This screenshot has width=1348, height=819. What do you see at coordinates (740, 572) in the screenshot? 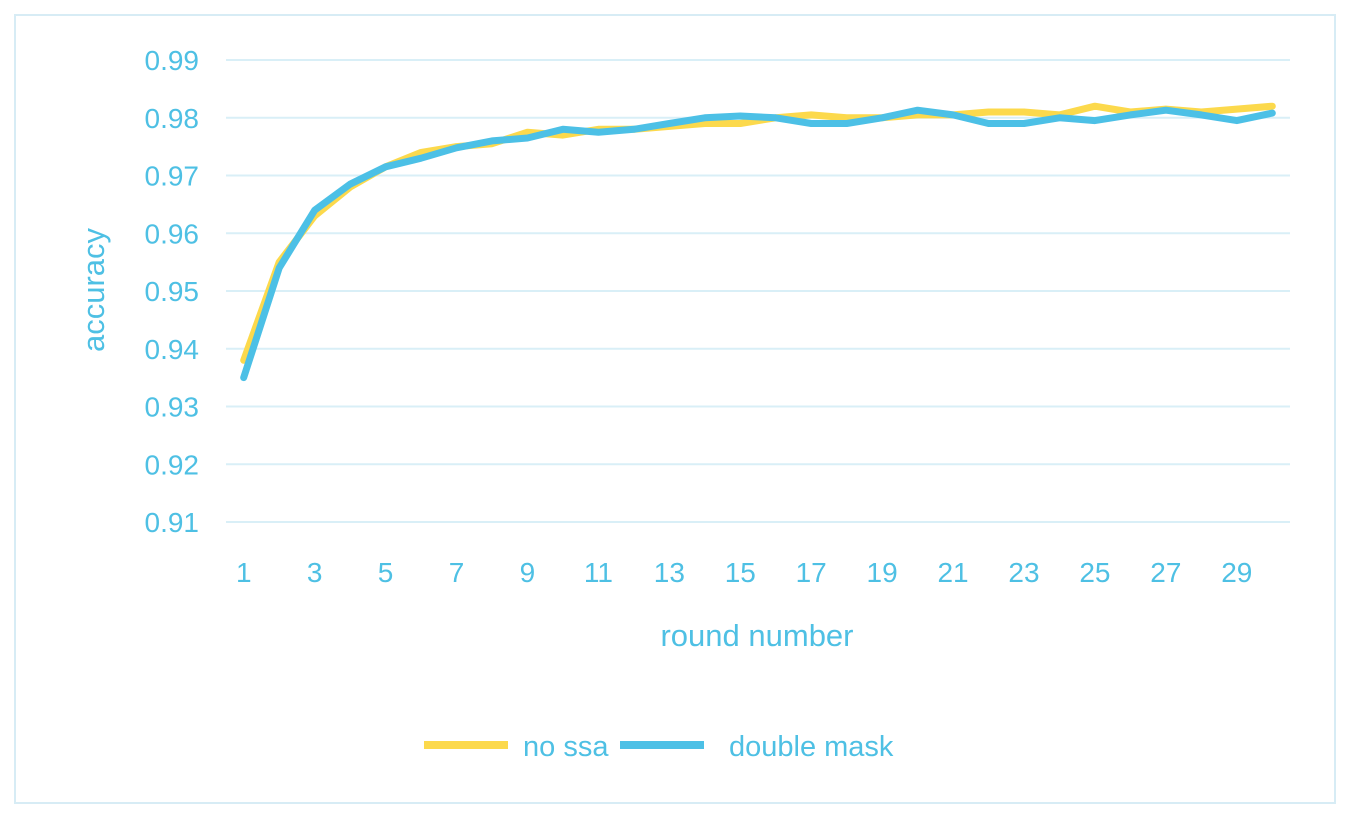
I see `x-tick-label: 15` at bounding box center [740, 572].